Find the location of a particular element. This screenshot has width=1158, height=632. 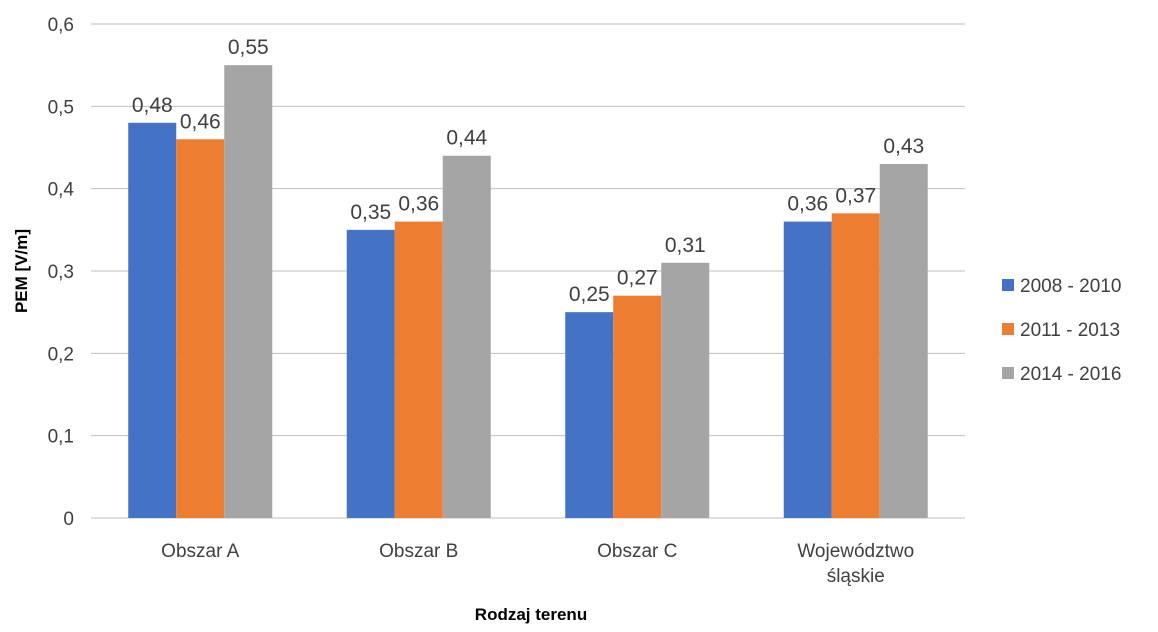

data-label: 0,31 is located at coordinates (685, 245).